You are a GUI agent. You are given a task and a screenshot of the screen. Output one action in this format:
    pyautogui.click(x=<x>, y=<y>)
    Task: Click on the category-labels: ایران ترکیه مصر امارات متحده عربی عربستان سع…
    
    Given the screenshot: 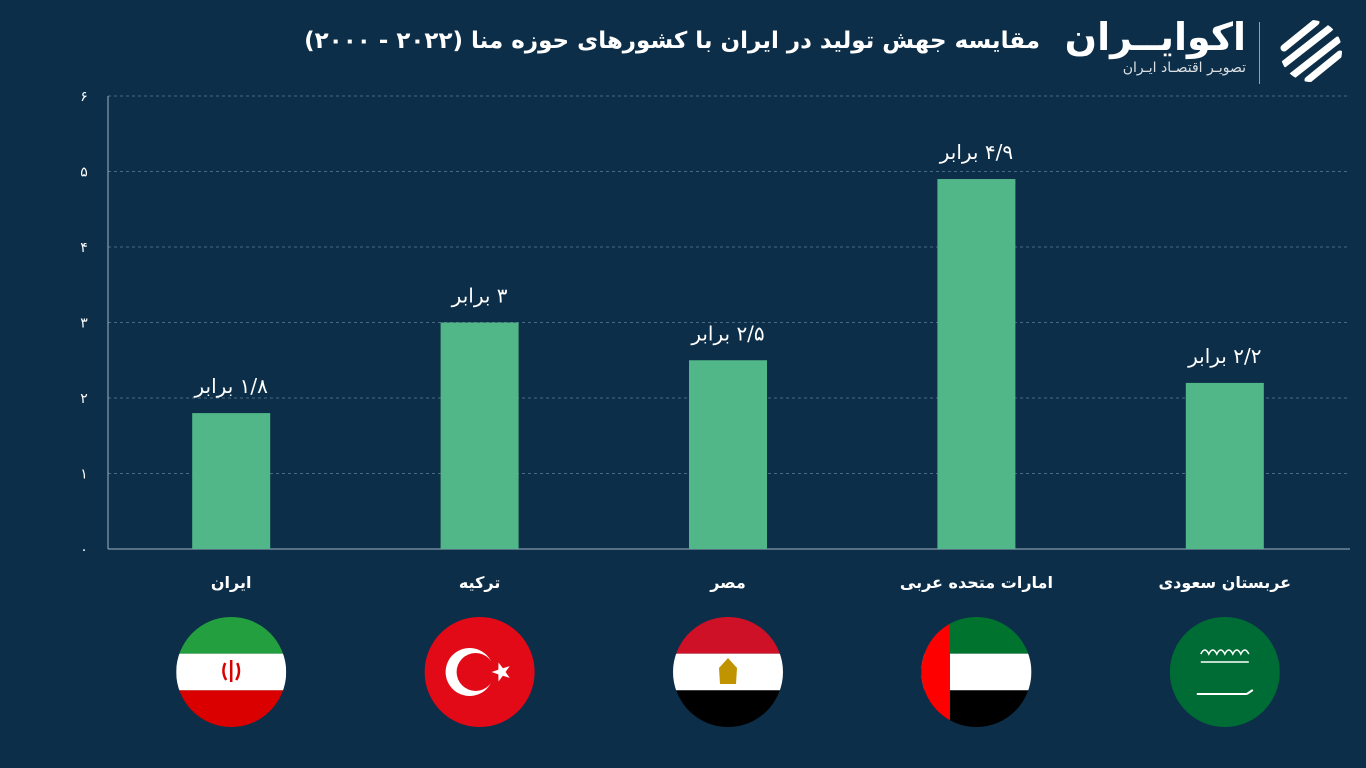 What is the action you would take?
    pyautogui.click(x=751, y=582)
    